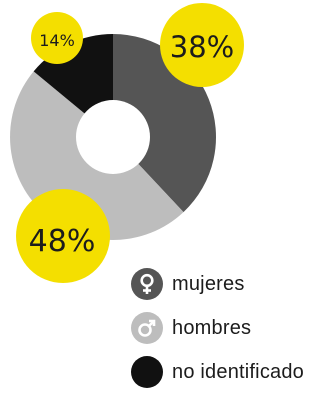 The height and width of the screenshot is (394, 330). I want to click on legend-item-no-identificado: no identificado, so click(217, 372).